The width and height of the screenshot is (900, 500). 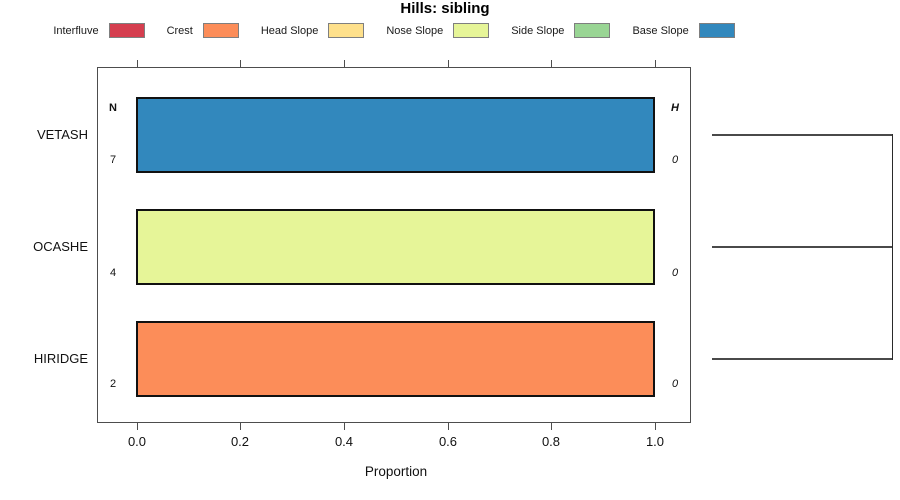 I want to click on x-tick-label: 1.0, so click(x=655, y=441).